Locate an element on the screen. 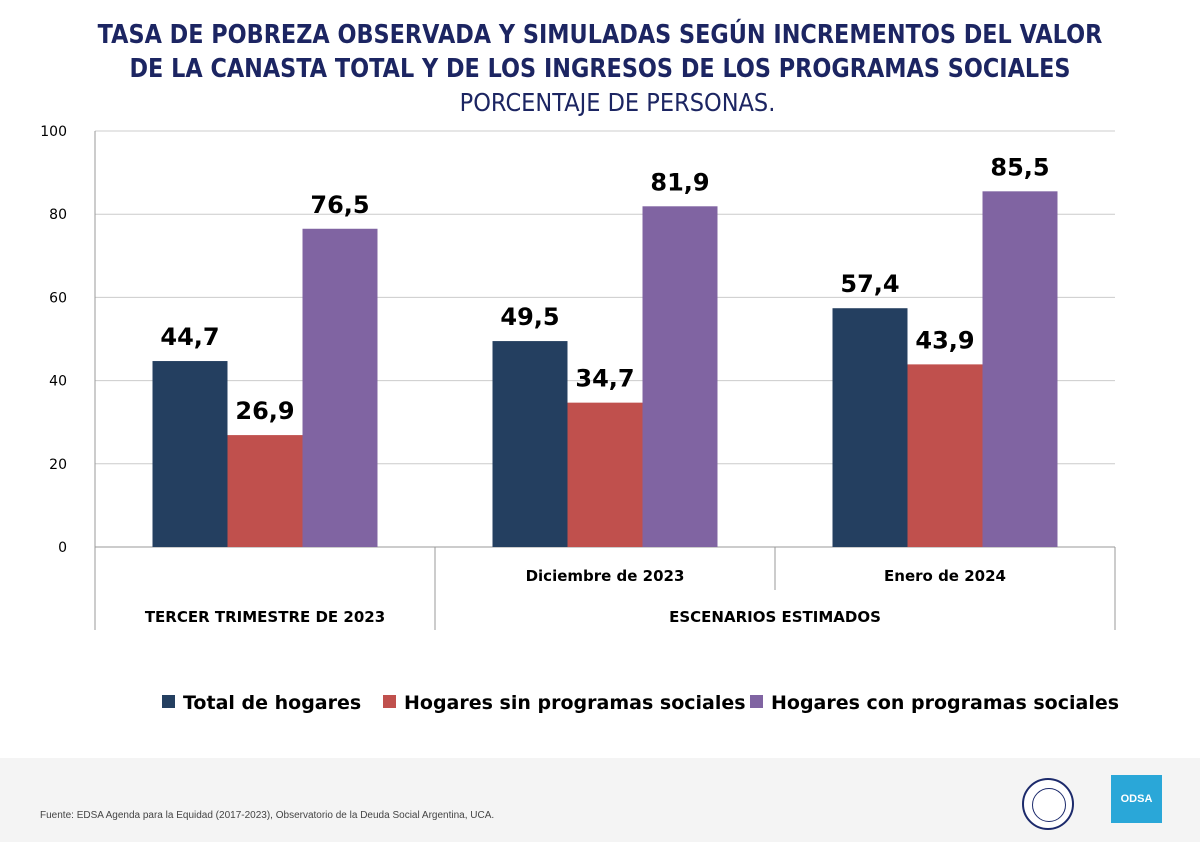  data-label: 85,5 is located at coordinates (1019, 167).